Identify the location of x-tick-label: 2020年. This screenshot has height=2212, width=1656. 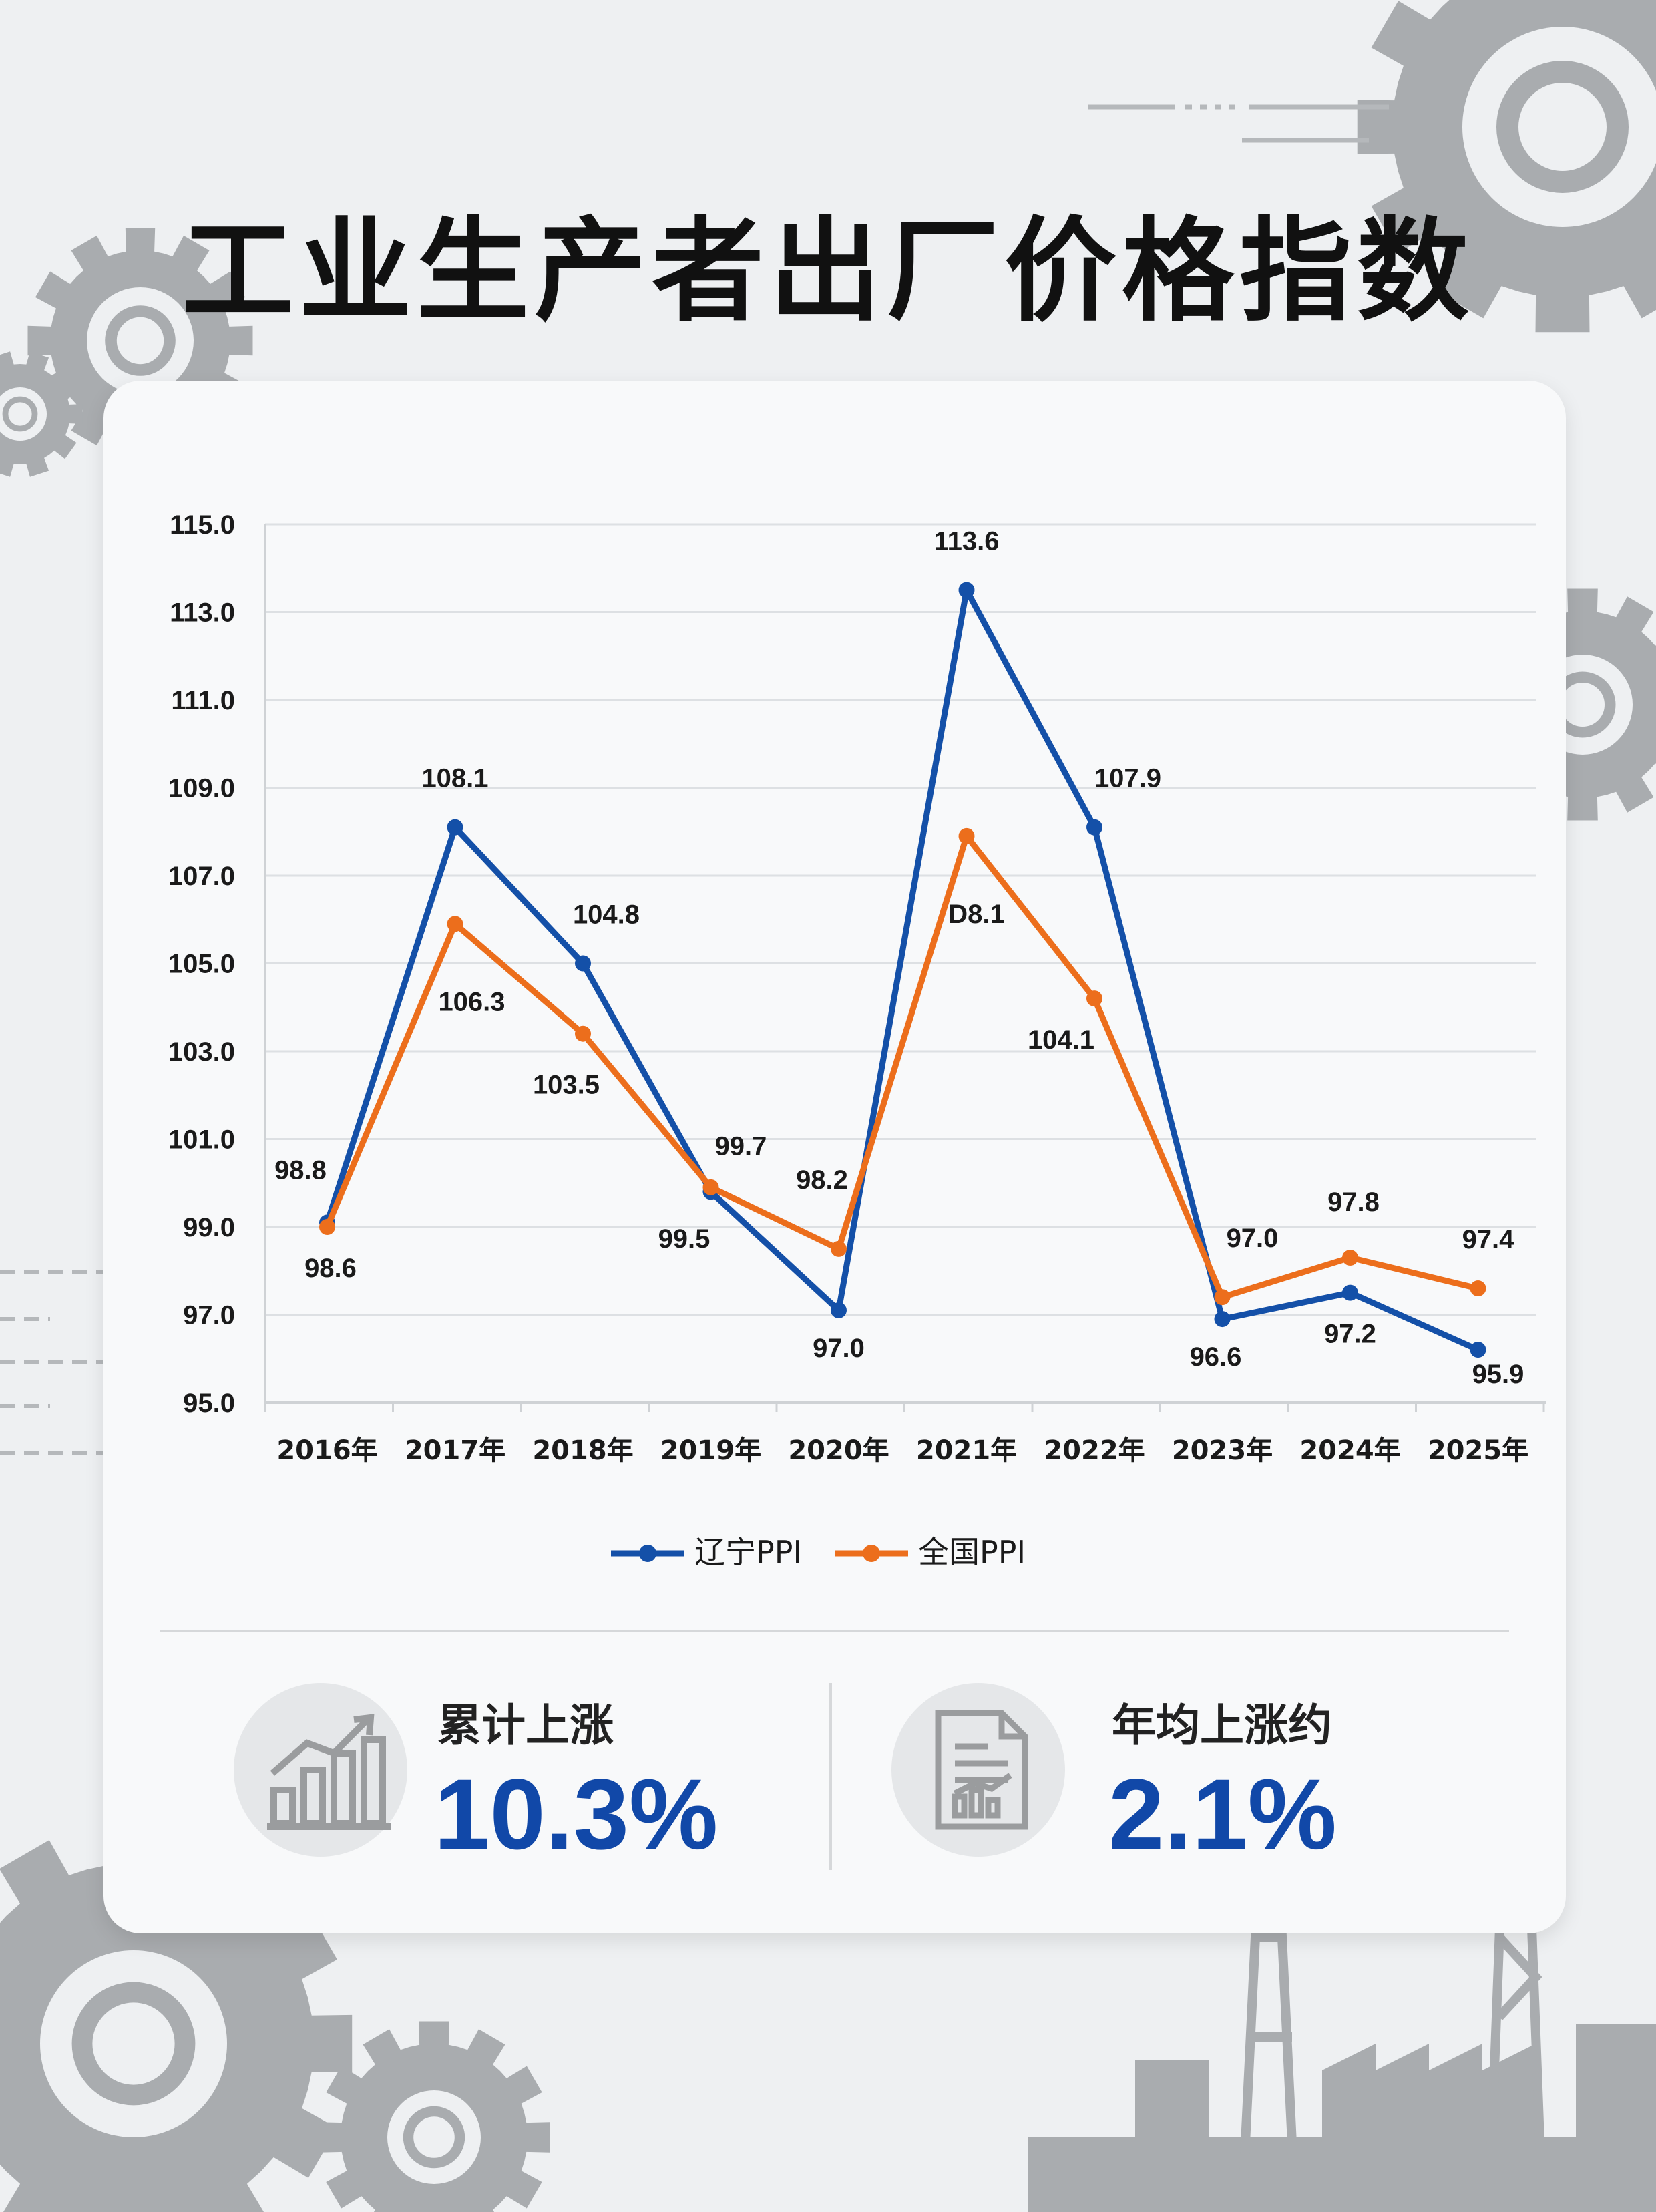
(838, 1450).